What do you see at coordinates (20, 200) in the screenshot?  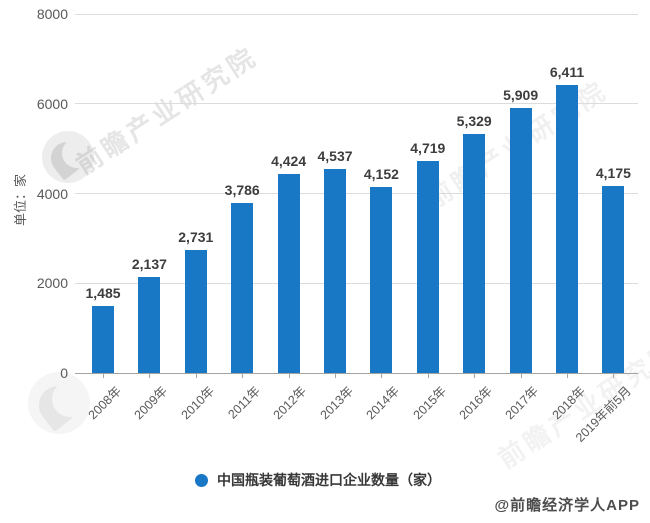 I see `y-axis-title: 单位：家` at bounding box center [20, 200].